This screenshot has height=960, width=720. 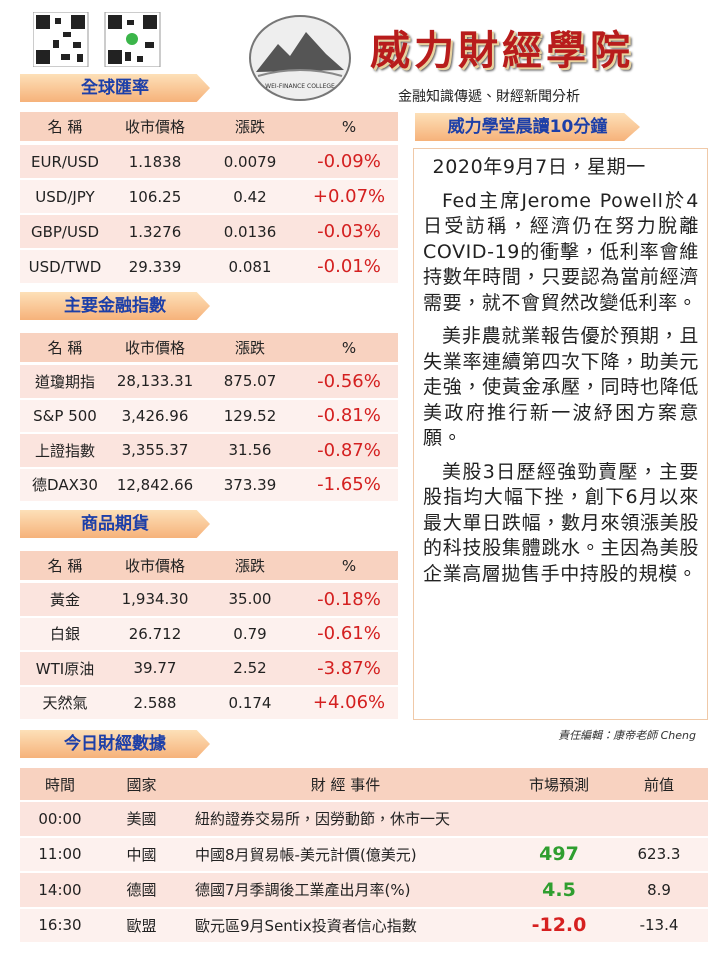 What do you see at coordinates (559, 854) in the screenshot?
I see `forecast: 497` at bounding box center [559, 854].